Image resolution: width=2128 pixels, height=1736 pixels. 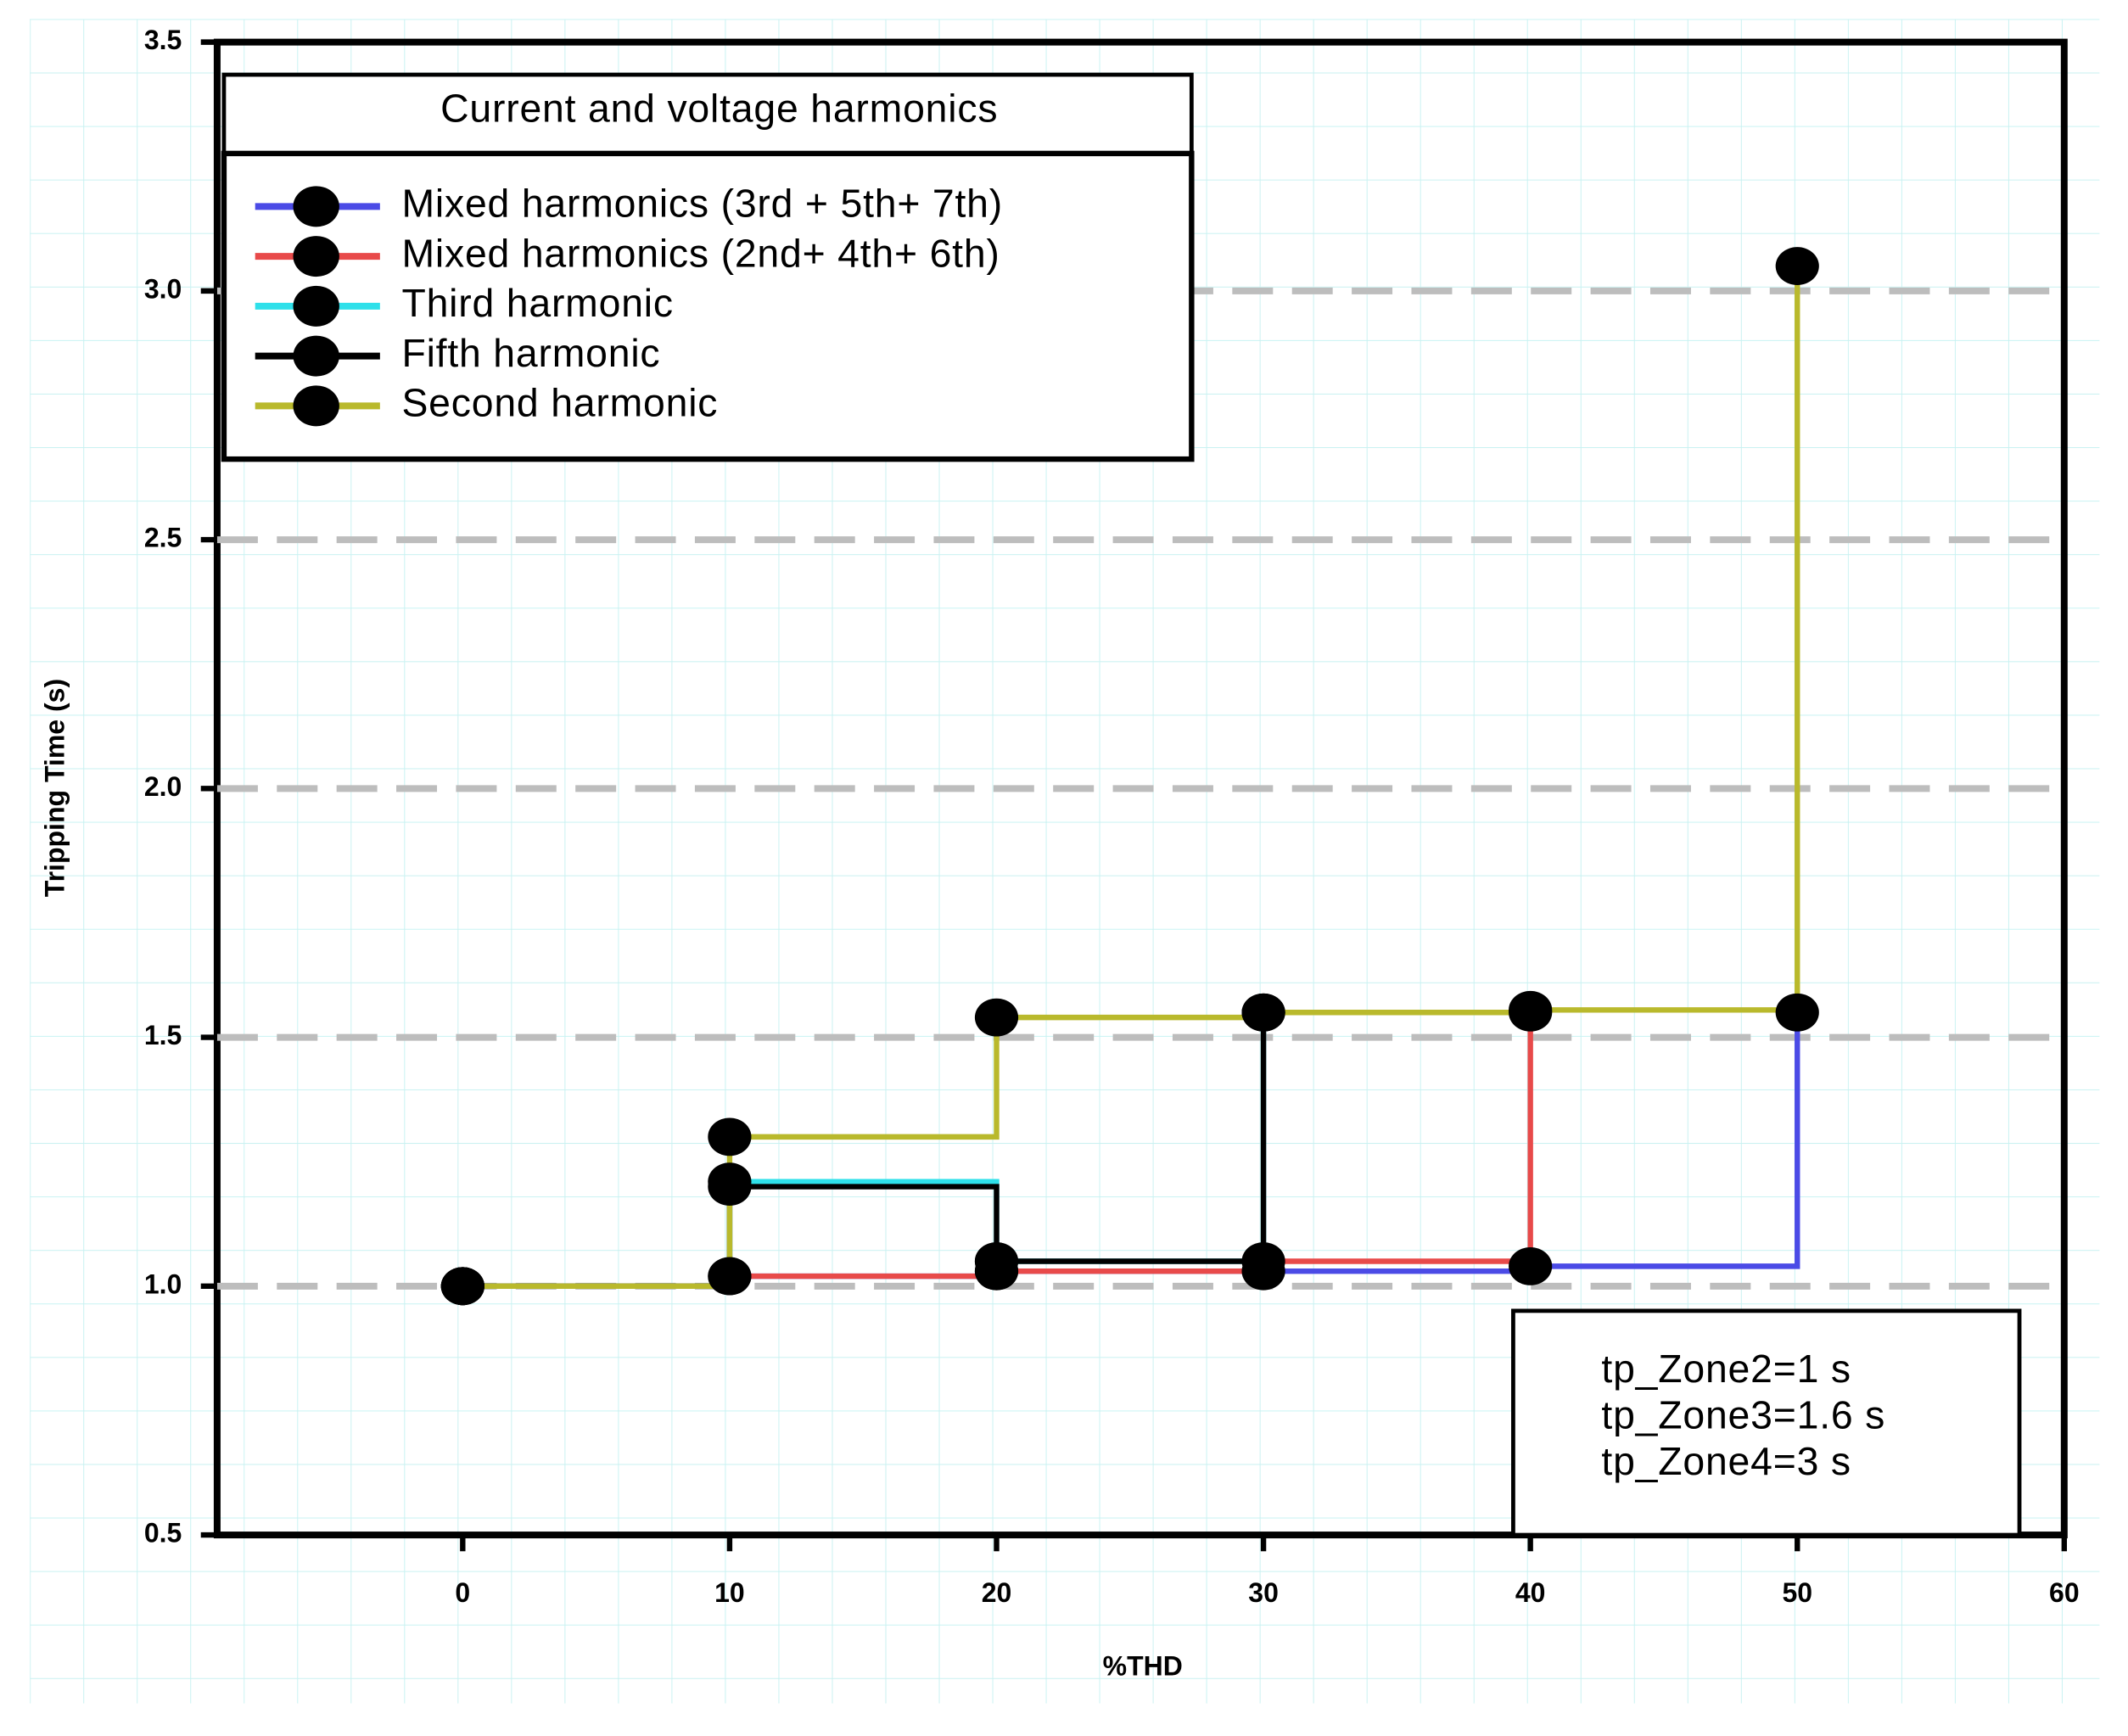 What do you see at coordinates (708, 306) in the screenshot?
I see `legend-box` at bounding box center [708, 306].